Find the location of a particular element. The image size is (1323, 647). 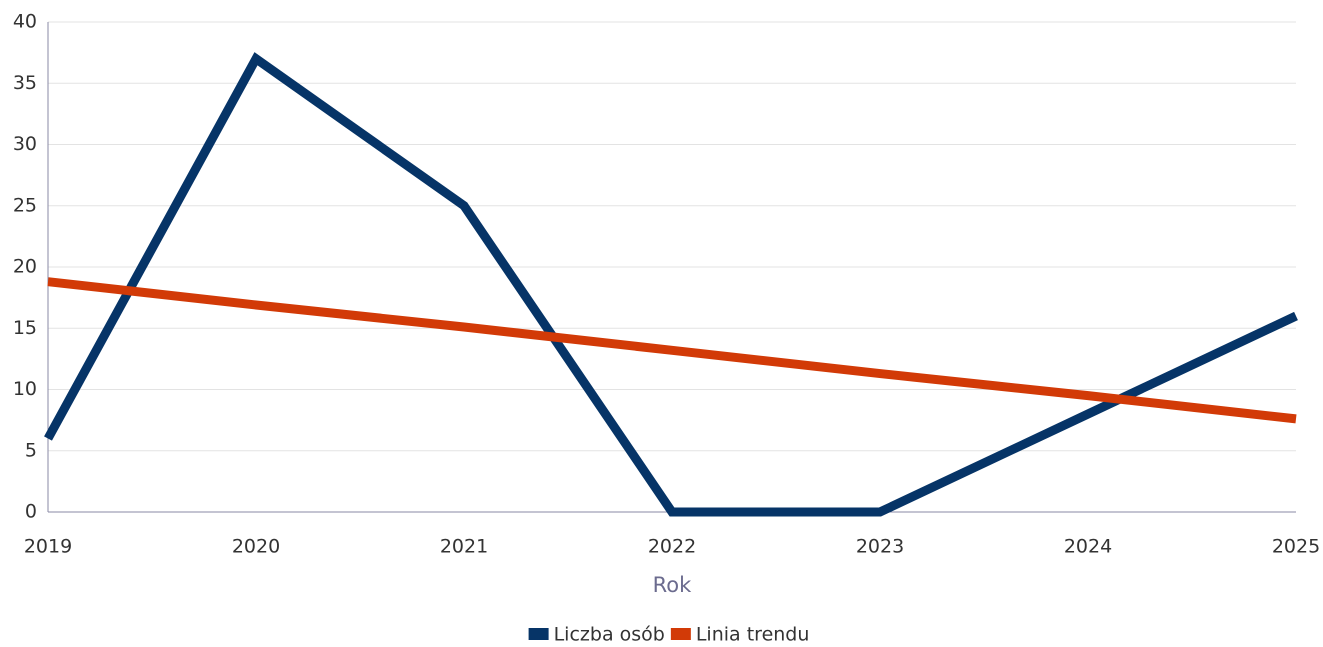

x-tick-label: 2024 is located at coordinates (1088, 547).